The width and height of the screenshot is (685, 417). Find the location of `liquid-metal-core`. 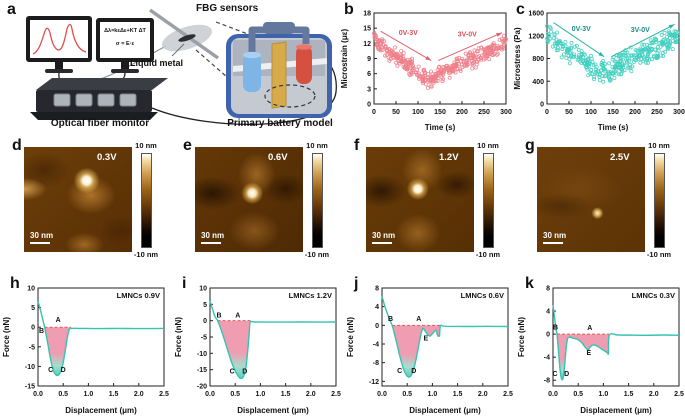

liquid-metal-core is located at coordinates (187, 38).